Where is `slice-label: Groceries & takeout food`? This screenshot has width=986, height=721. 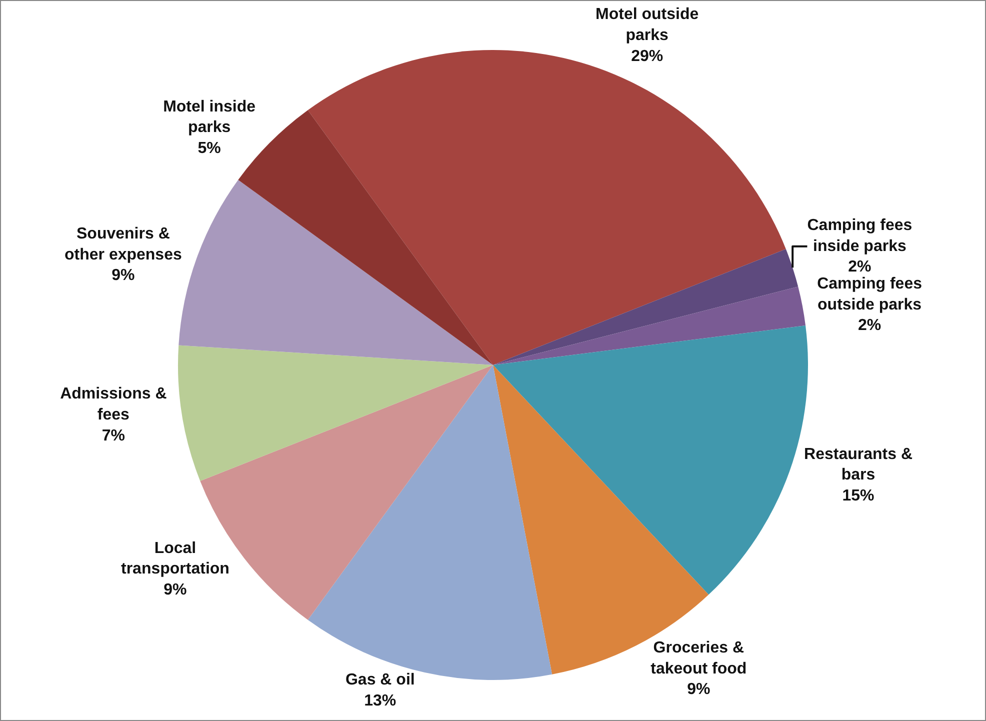 slice-label: Groceries & takeout food is located at coordinates (698, 659).